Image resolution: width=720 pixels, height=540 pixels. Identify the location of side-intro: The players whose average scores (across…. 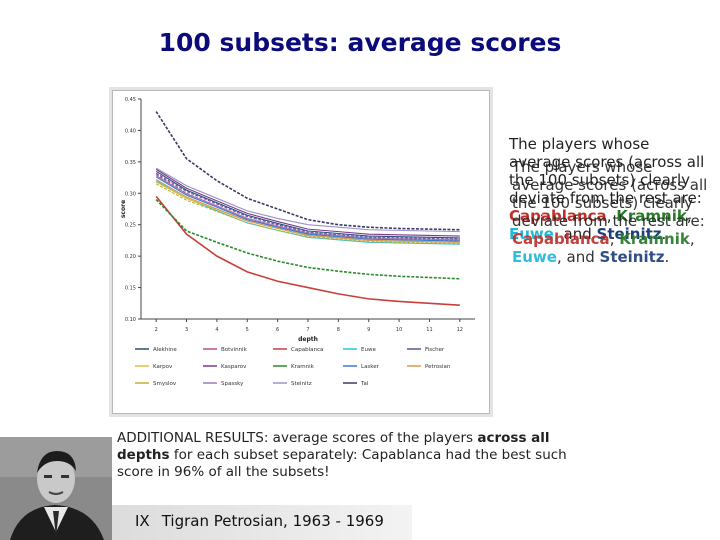
(607, 171).